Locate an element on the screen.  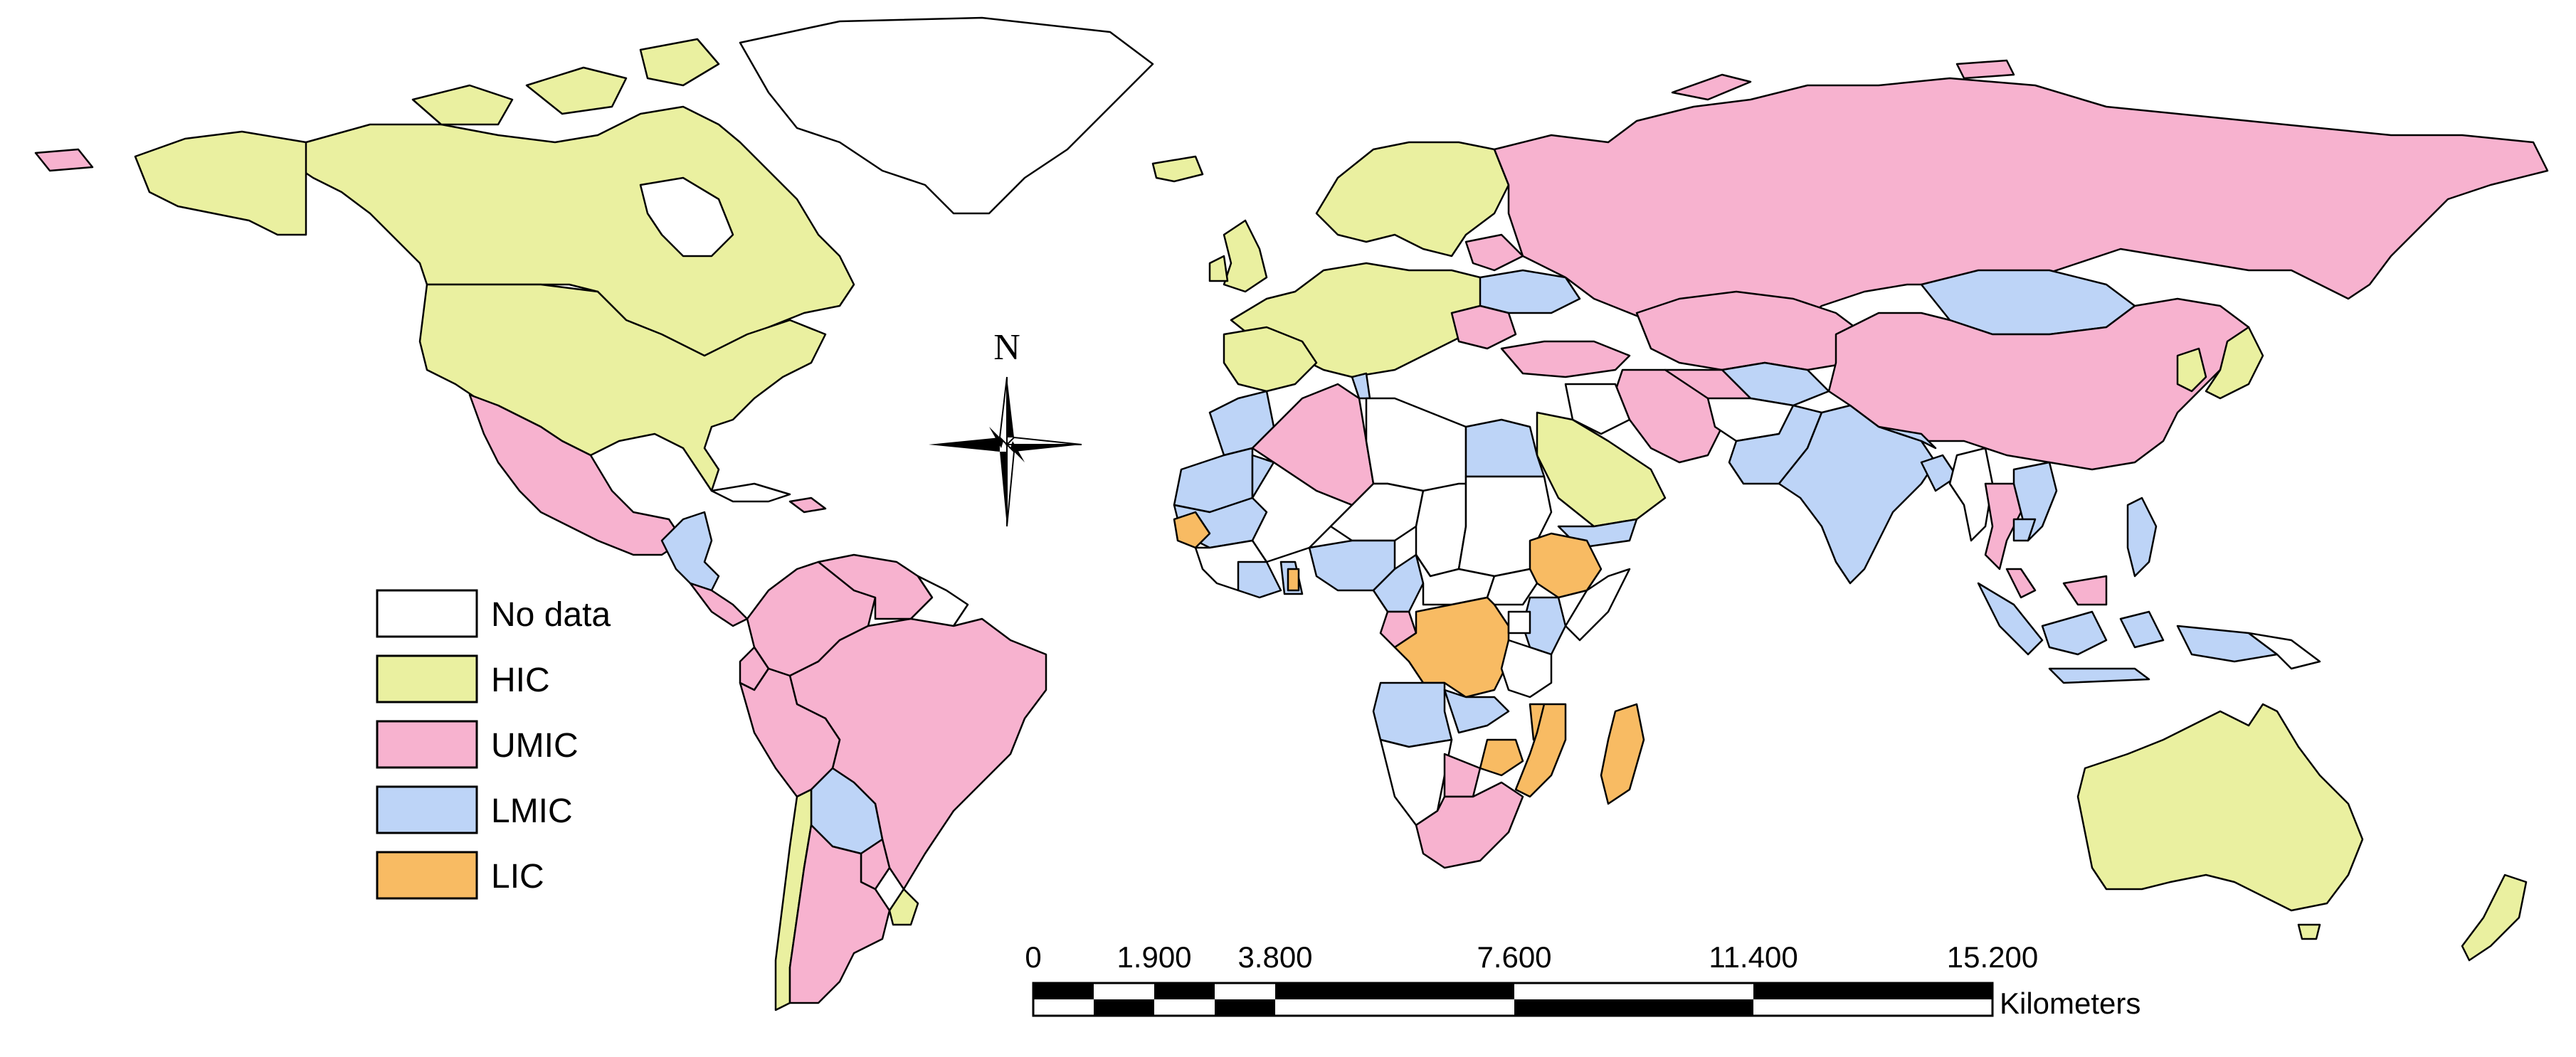
country-caribbean is located at coordinates (808, 505).